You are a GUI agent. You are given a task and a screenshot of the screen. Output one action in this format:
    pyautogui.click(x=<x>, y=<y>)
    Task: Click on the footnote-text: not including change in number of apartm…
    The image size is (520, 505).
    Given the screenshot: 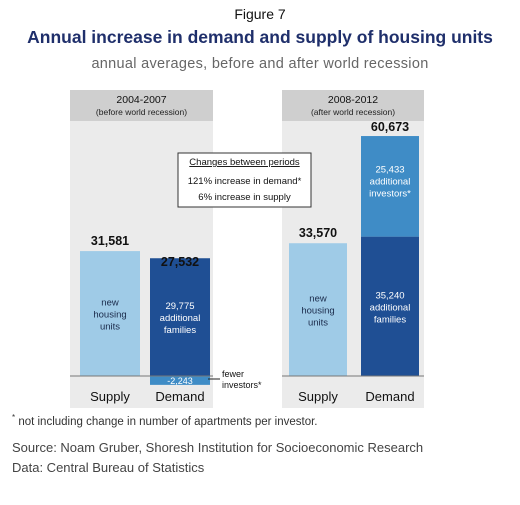 What is the action you would take?
    pyautogui.click(x=166, y=421)
    